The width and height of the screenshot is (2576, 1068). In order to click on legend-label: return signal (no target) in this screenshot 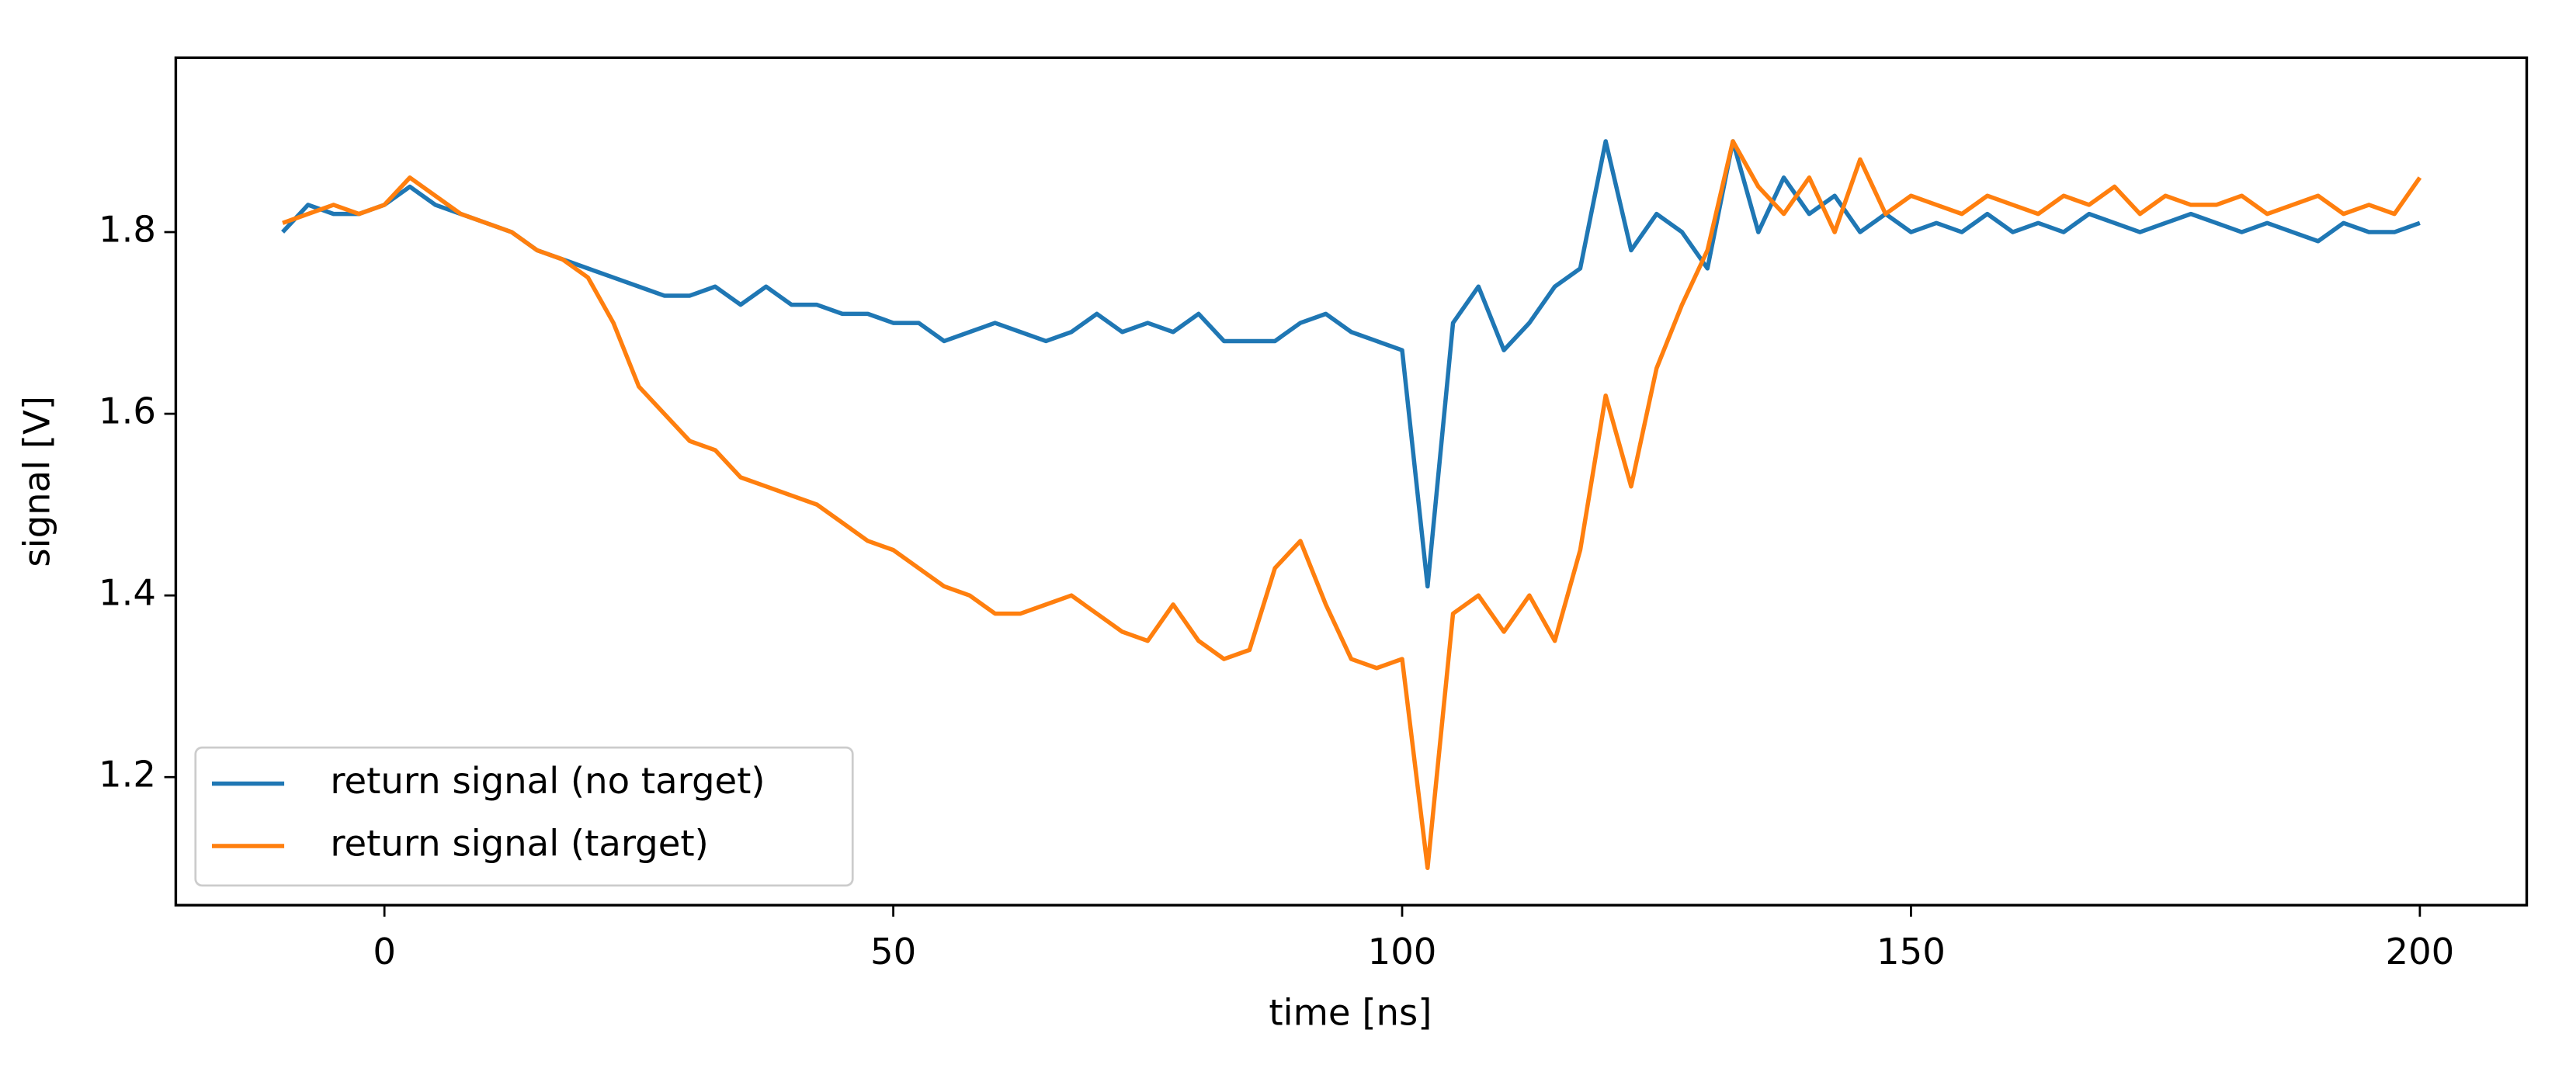, I will do `click(547, 781)`.